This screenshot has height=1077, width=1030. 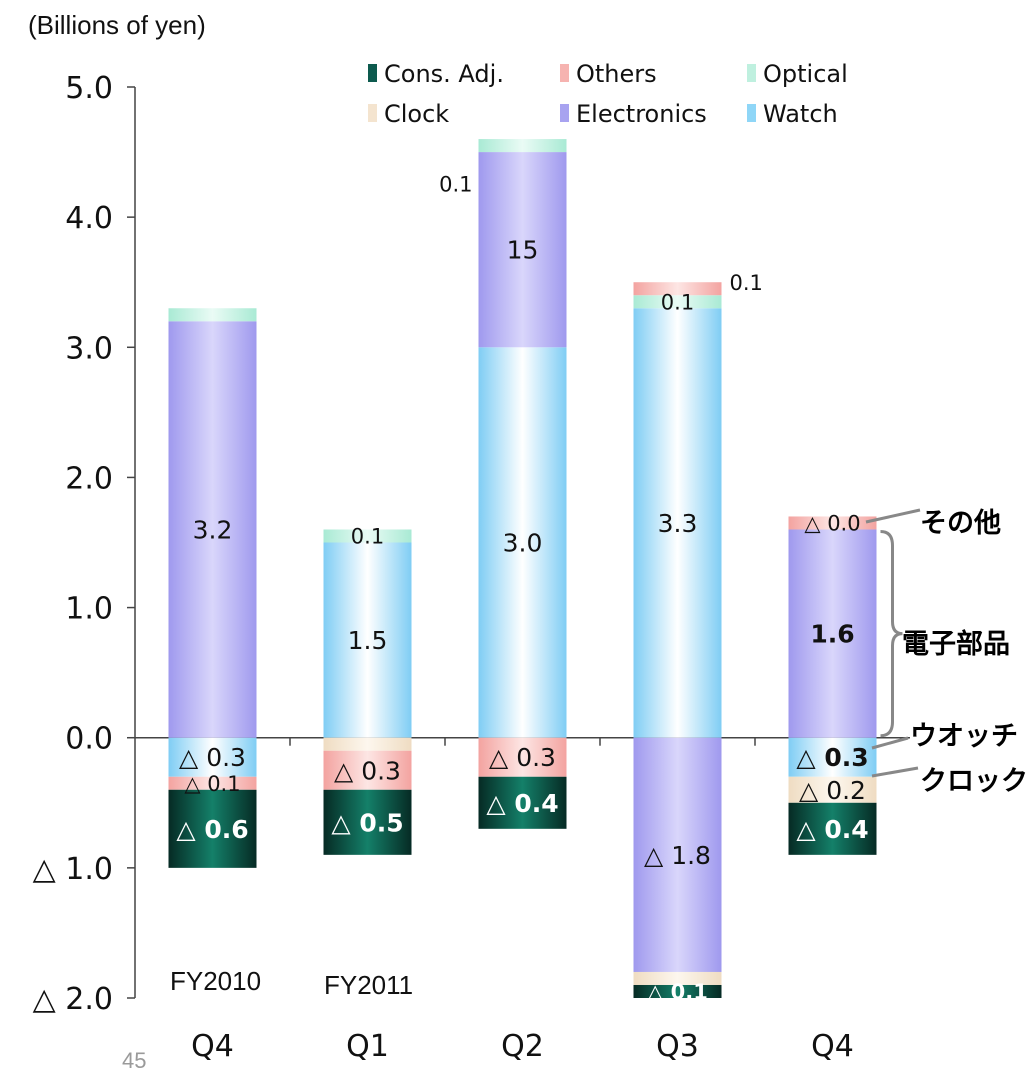 What do you see at coordinates (895, 772) in the screenshot?
I see `callout-leader-clock` at bounding box center [895, 772].